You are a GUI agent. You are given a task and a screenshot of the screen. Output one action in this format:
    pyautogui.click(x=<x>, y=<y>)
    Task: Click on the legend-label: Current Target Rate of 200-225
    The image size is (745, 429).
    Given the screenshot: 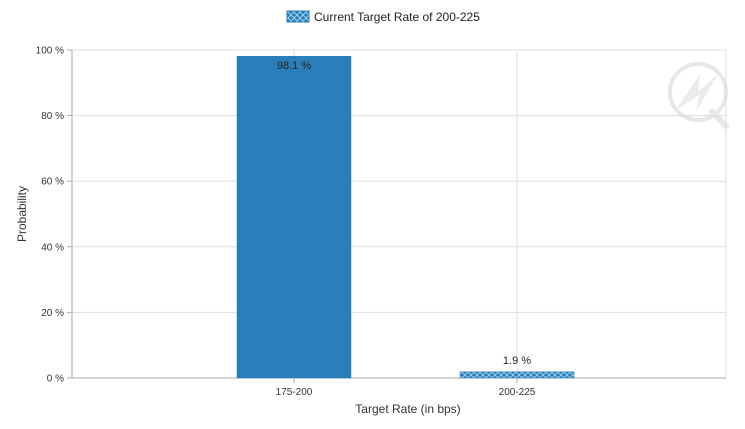 What is the action you would take?
    pyautogui.click(x=397, y=17)
    